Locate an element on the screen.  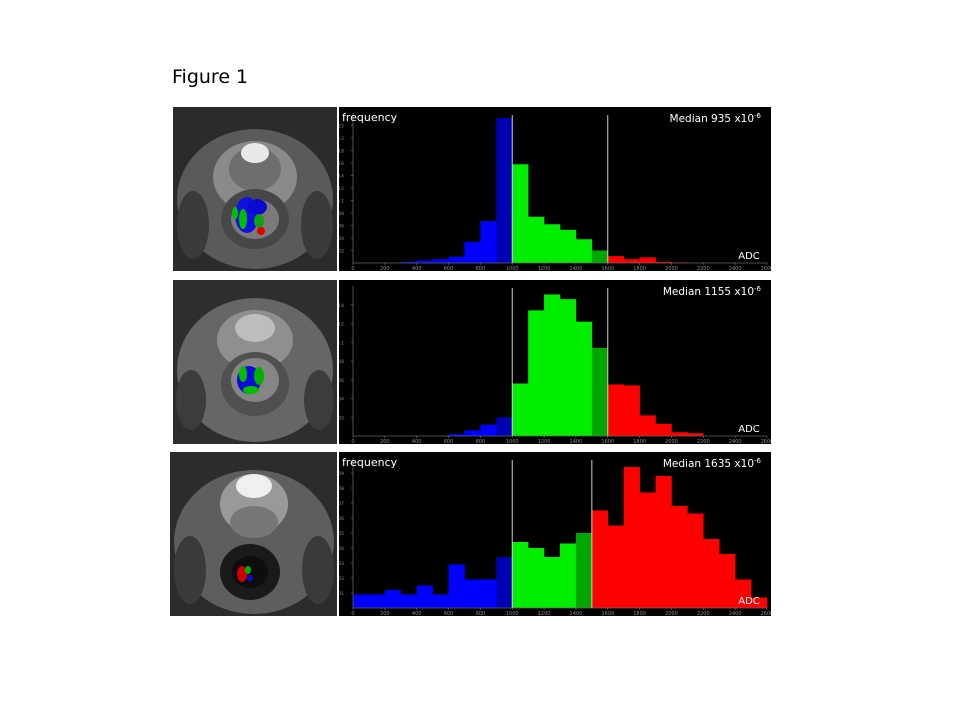
y-tick-label: 0.07 is located at coordinates (341, 504).